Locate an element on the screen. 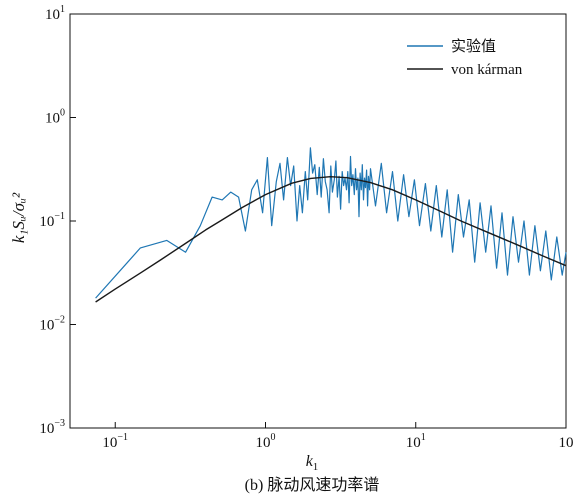  y-tick-label: 10⁻¹ is located at coordinates (52, 220).